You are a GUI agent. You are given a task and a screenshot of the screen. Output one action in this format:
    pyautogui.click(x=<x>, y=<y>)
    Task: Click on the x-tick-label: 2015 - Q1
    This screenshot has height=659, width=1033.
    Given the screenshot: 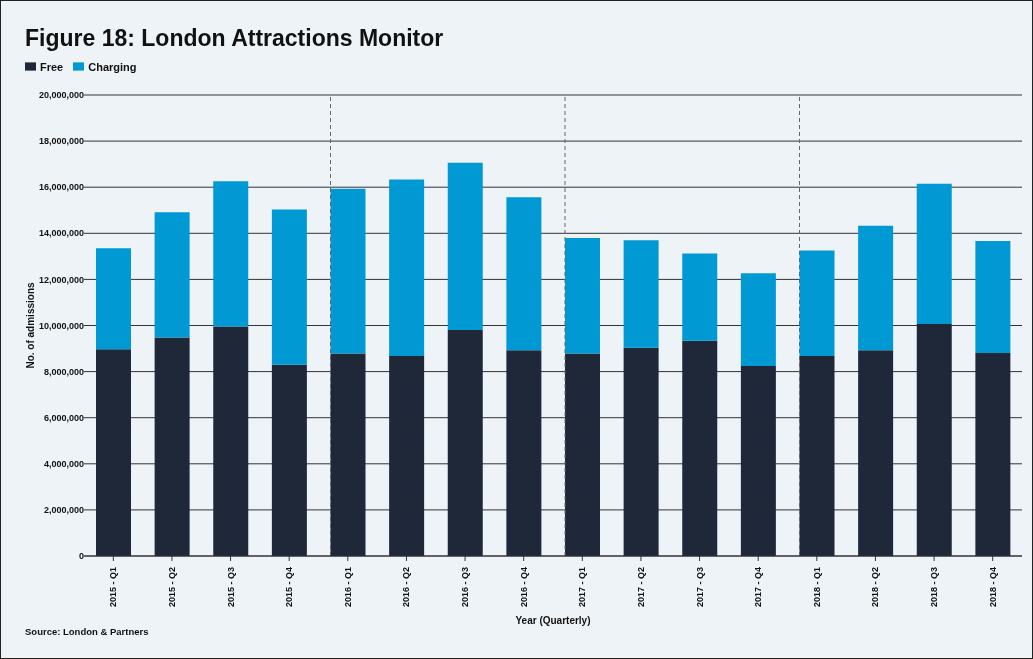 What is the action you would take?
    pyautogui.click(x=113, y=587)
    